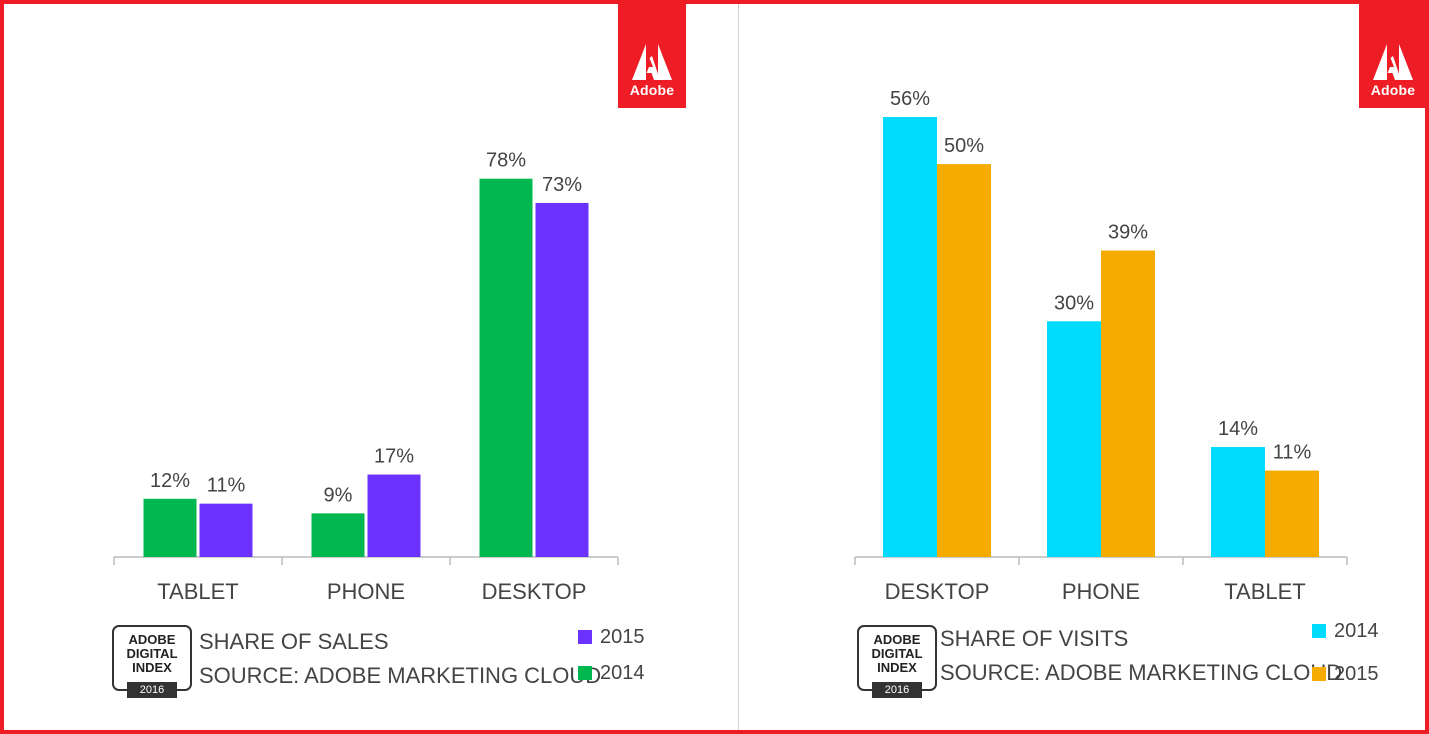 The image size is (1429, 734). What do you see at coordinates (338, 535) in the screenshot?
I see `bar-2014-phone` at bounding box center [338, 535].